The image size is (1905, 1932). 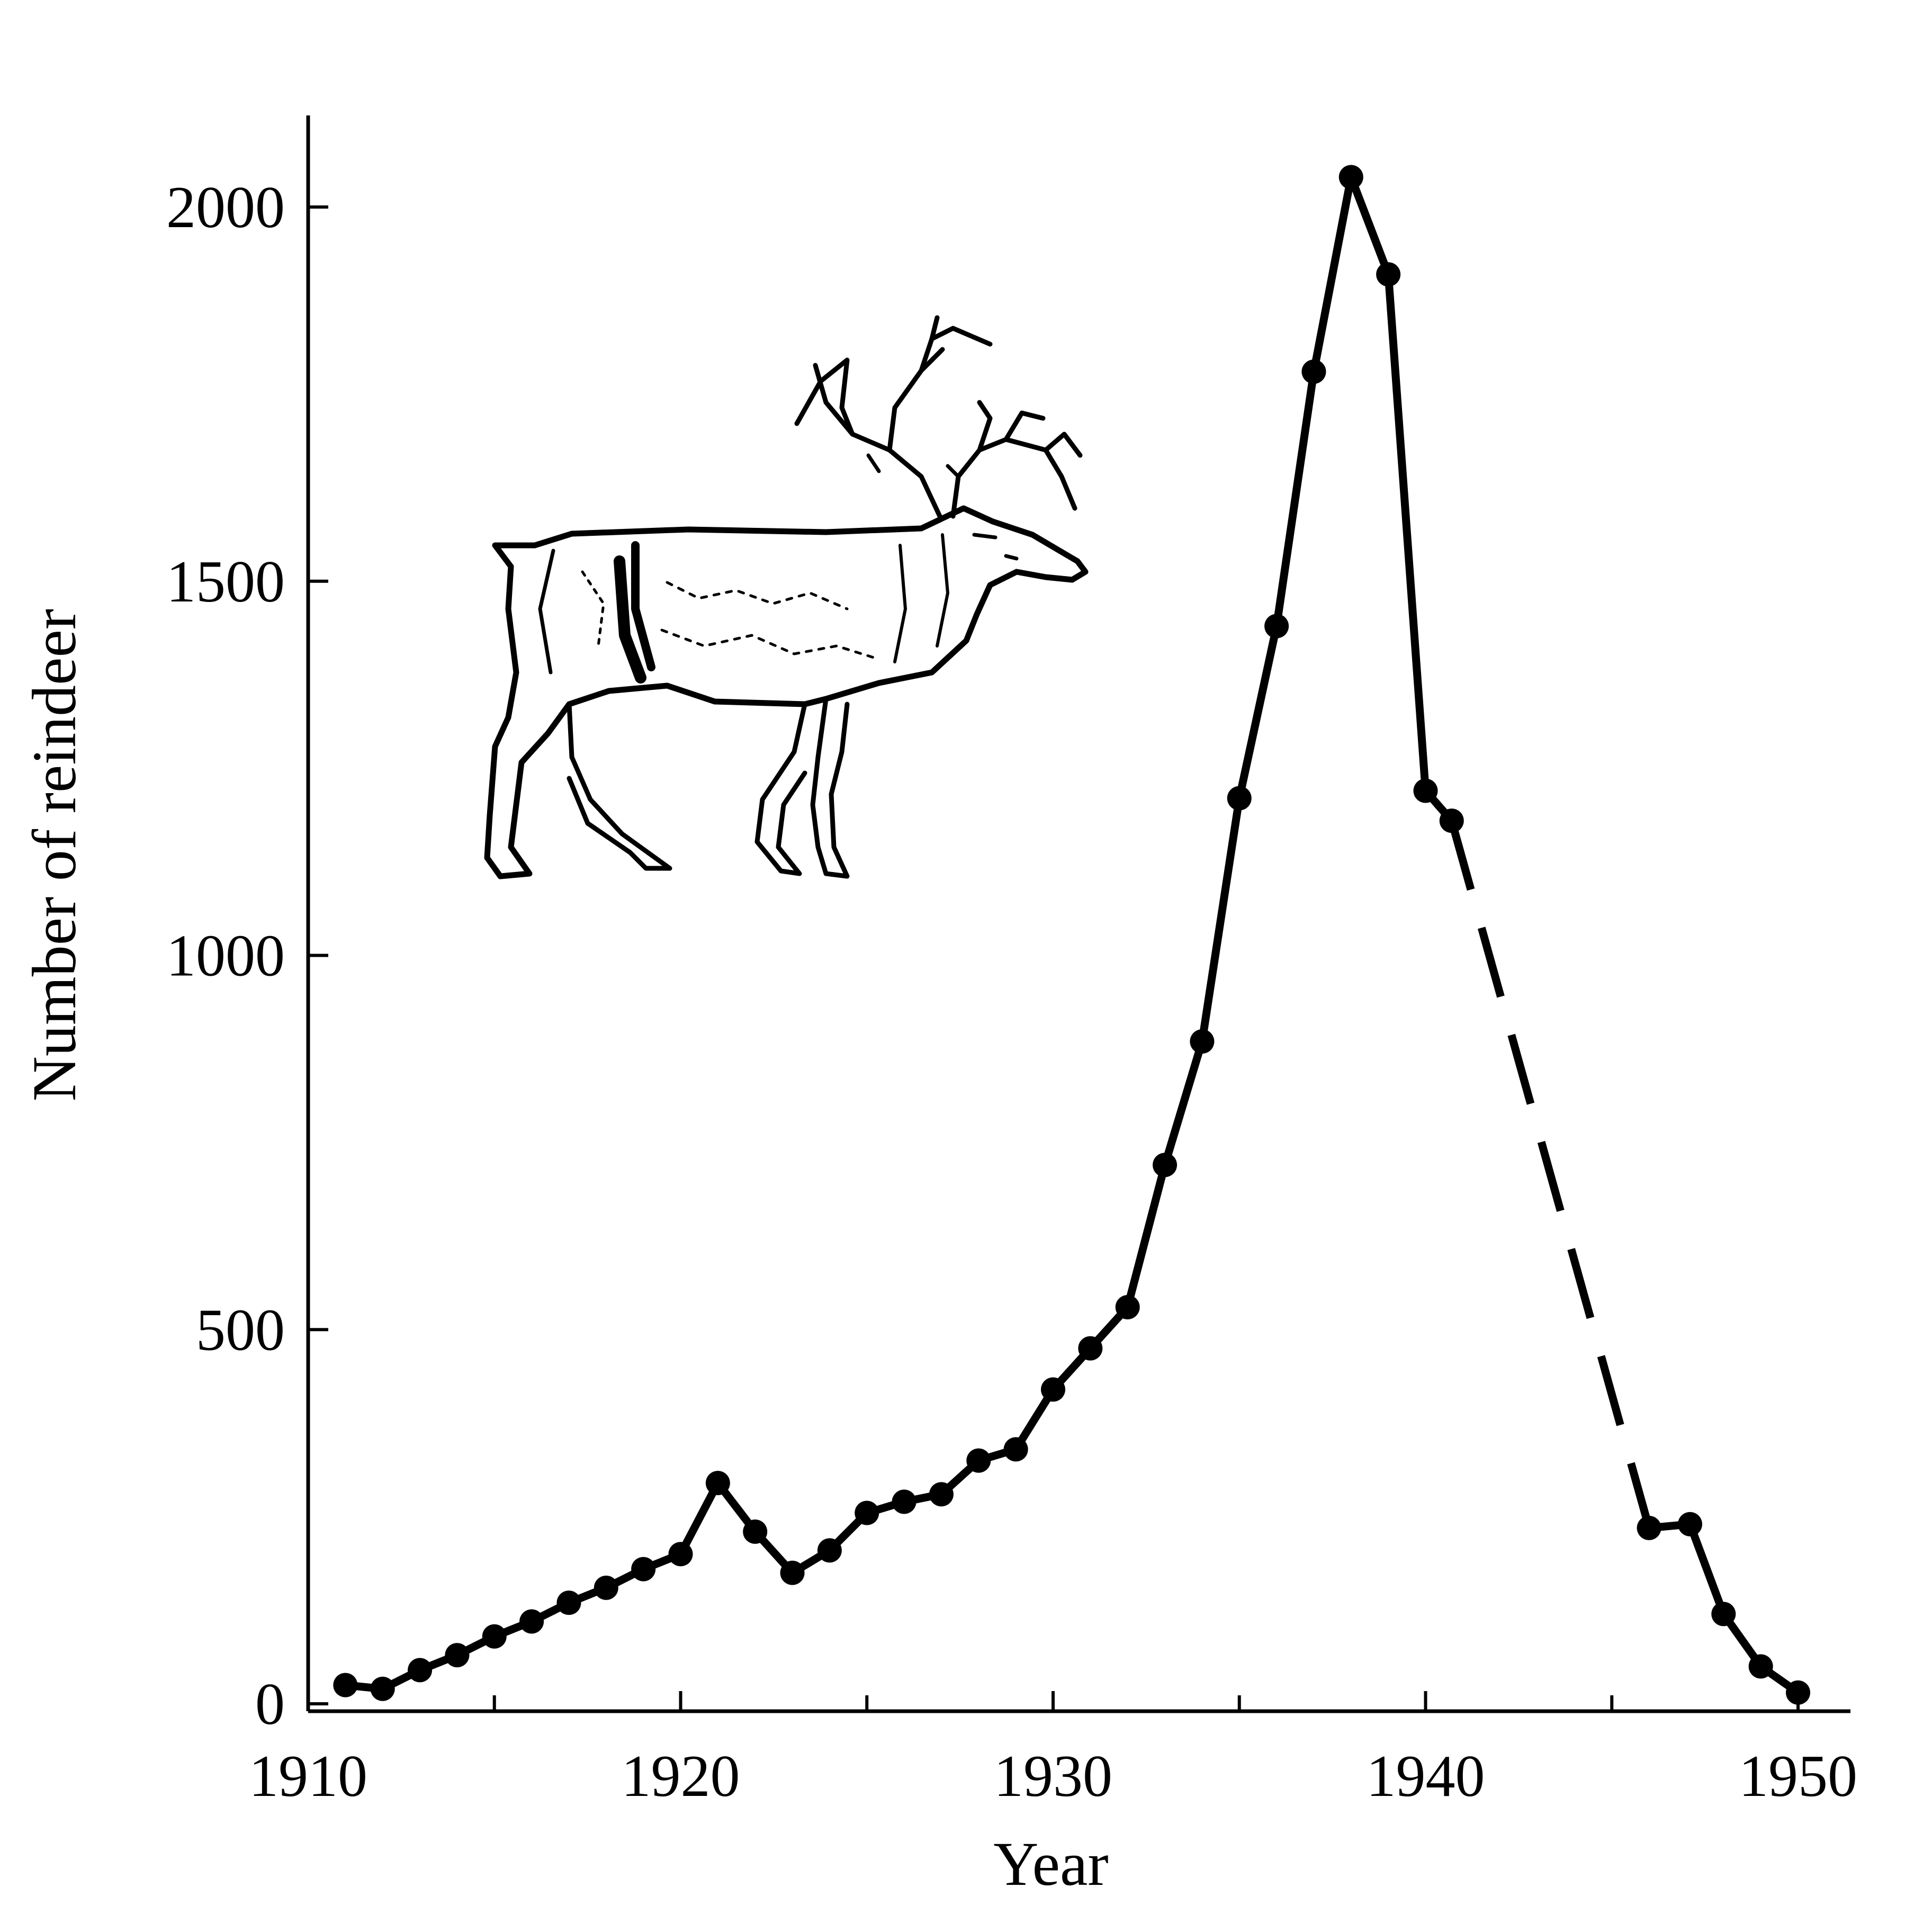 I want to click on x-tick-label: 1950, so click(x=1798, y=1777).